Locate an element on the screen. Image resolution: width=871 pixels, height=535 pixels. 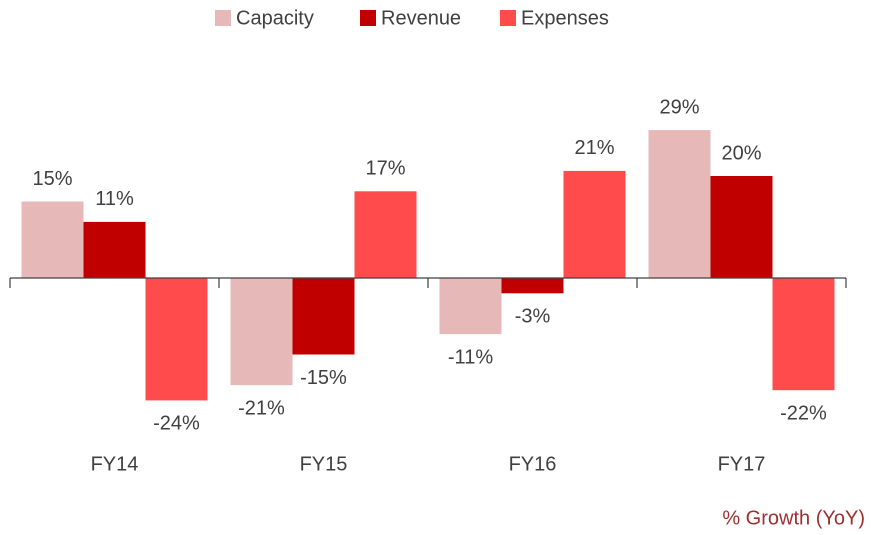
legend-label: Expenses is located at coordinates (565, 18).